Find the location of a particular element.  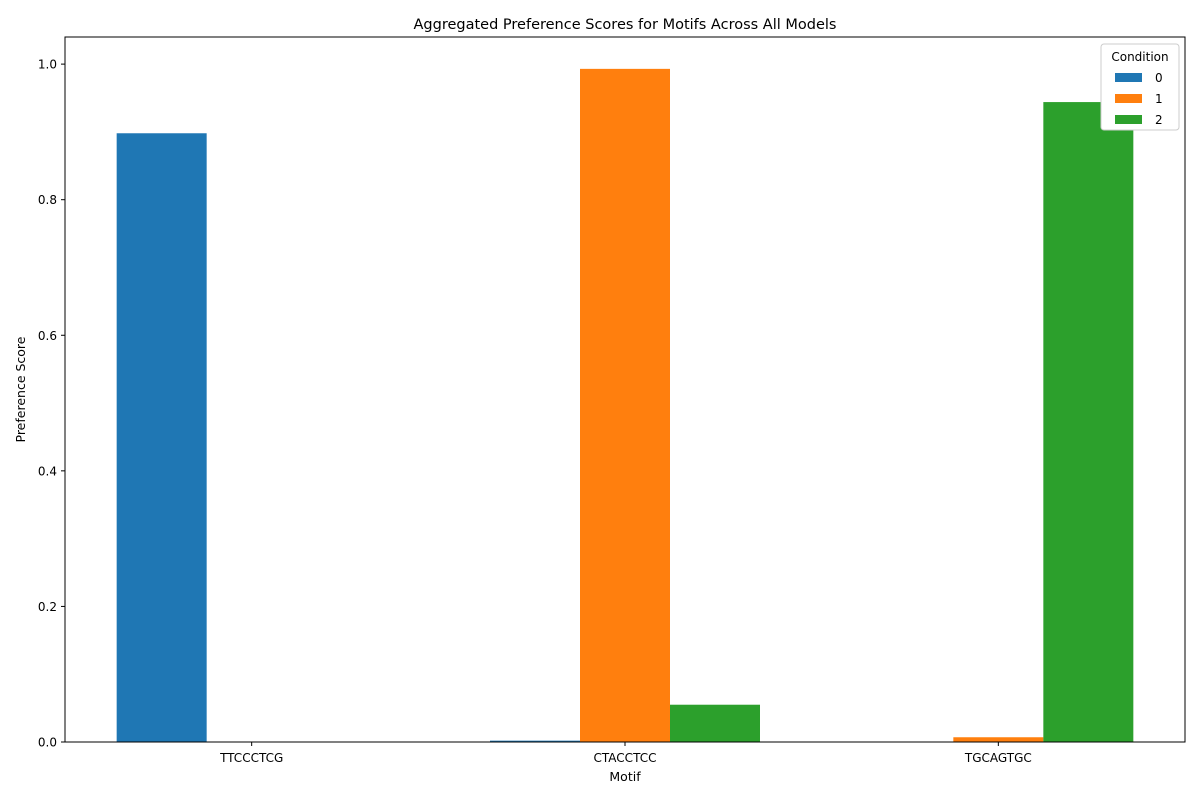

x-tick-label: CTACCTCC is located at coordinates (625, 758).